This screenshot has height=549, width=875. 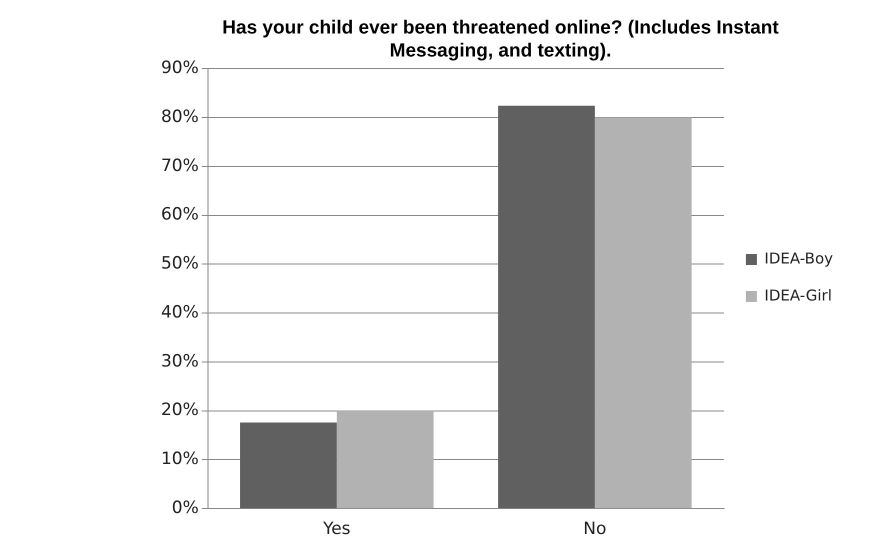 What do you see at coordinates (179, 410) in the screenshot?
I see `y-tick-label: 20%` at bounding box center [179, 410].